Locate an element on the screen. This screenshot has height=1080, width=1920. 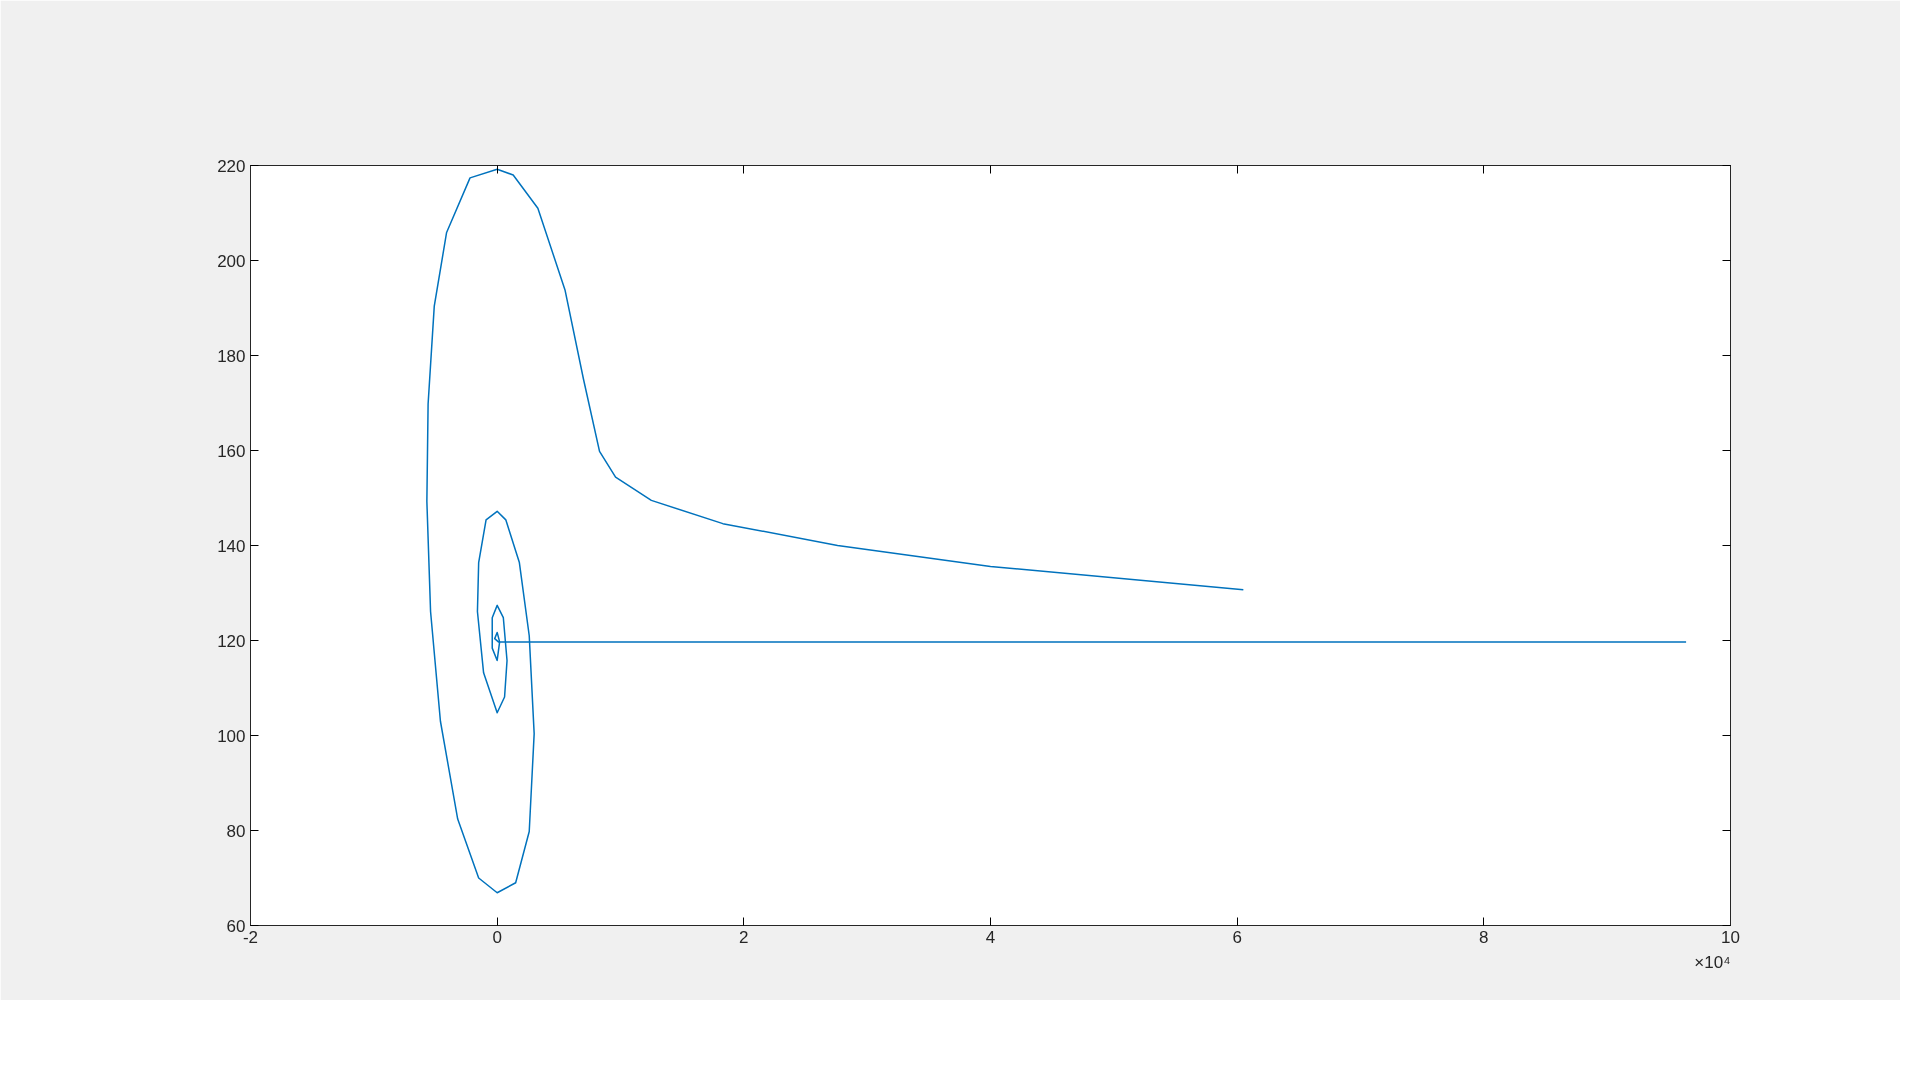
x-tick-label: 4 is located at coordinates (990, 937).